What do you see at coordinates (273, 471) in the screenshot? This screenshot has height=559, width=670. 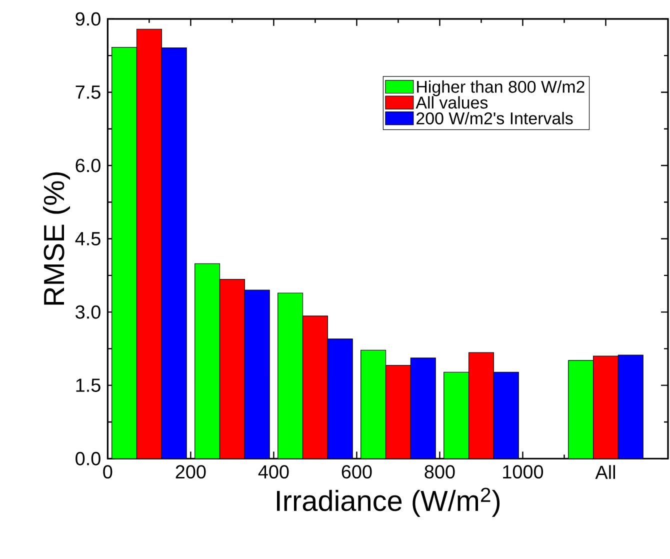 I see `x-tick-label: 400` at bounding box center [273, 471].